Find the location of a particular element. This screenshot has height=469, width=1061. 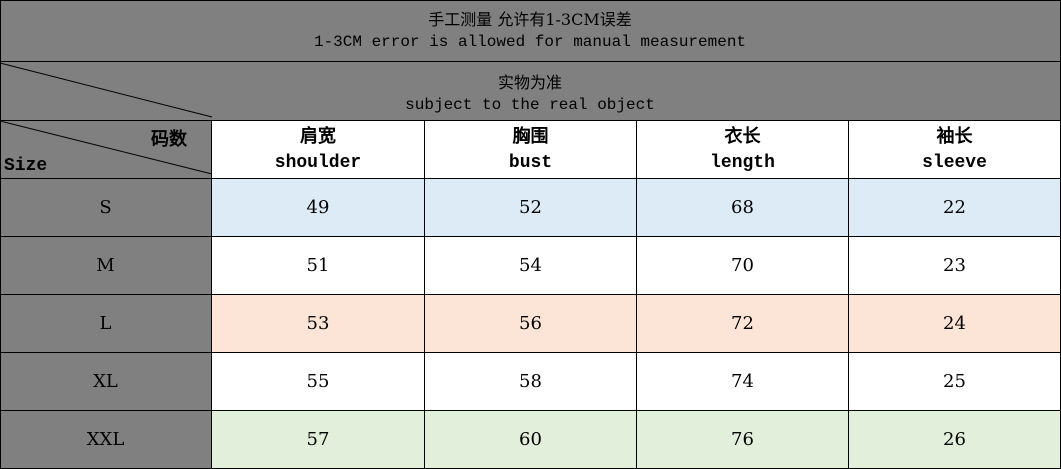

table-cell: 49 is located at coordinates (318, 208).